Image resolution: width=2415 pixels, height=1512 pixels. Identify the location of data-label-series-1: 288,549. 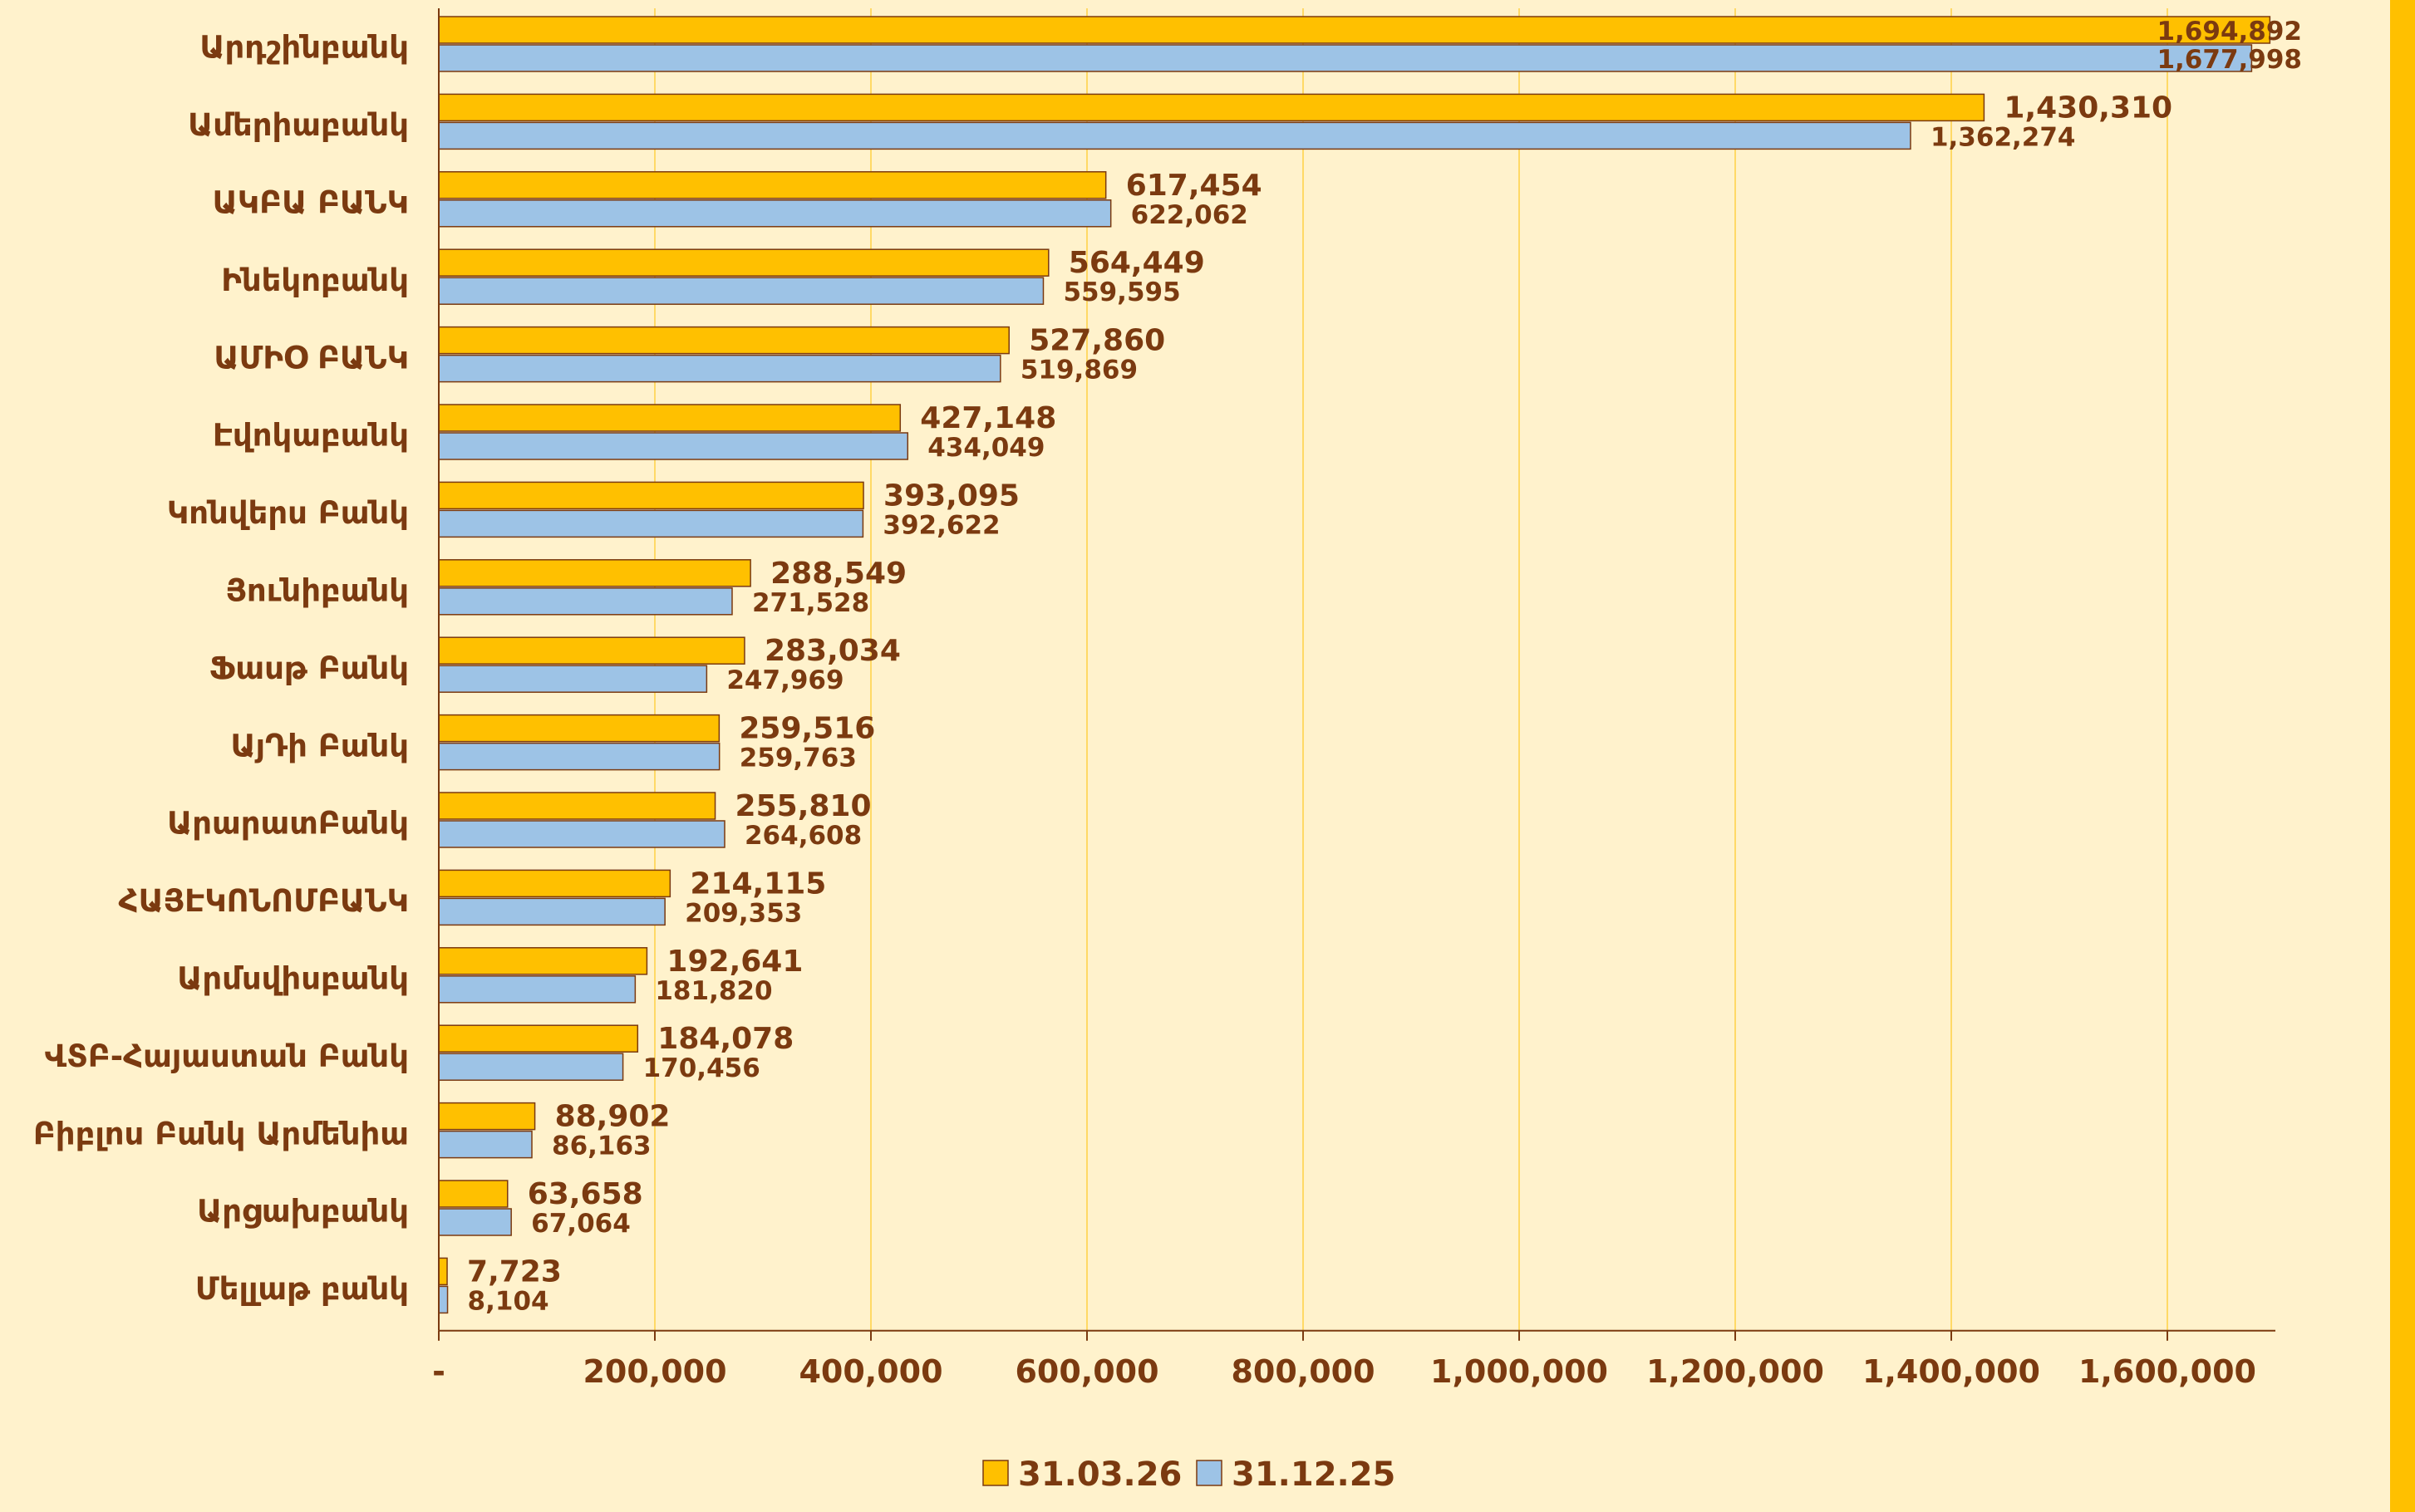
(838, 574).